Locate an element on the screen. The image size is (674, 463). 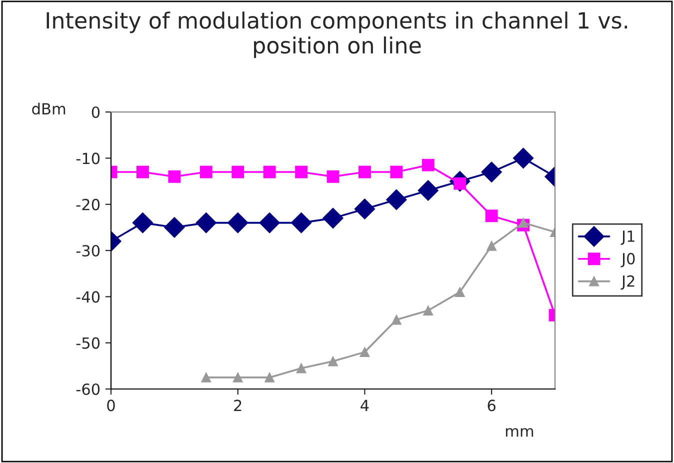
x-tick-label: 0 is located at coordinates (111, 406).